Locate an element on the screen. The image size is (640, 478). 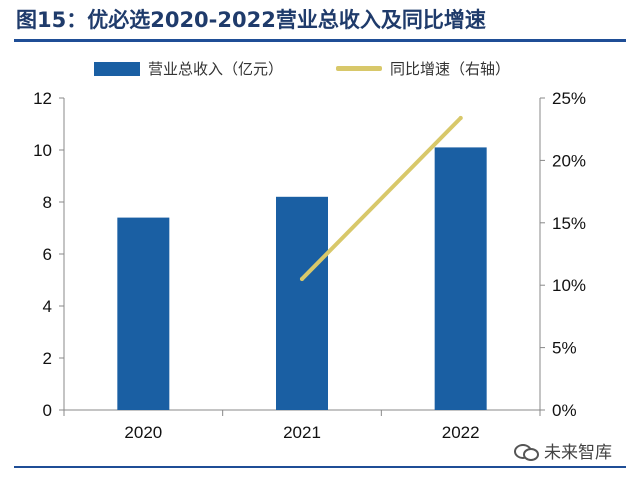
legend-label-revenue: 营业总收入（亿元） is located at coordinates (216, 69).